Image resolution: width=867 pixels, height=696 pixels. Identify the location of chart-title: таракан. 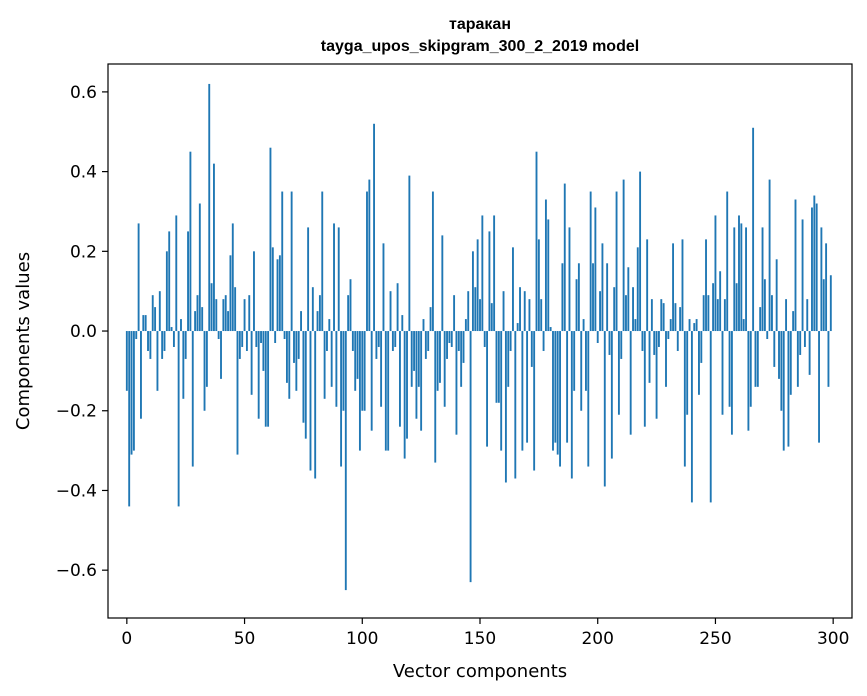
(480, 24).